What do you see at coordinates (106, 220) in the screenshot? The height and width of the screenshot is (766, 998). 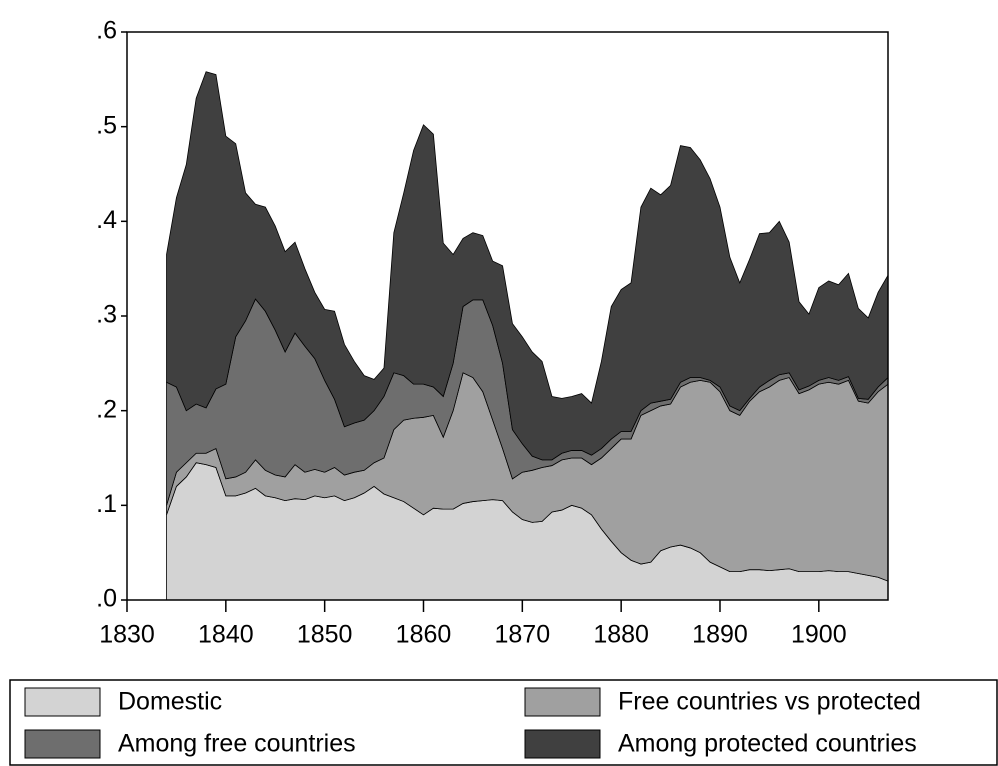 I see `y-tick-label: .4` at bounding box center [106, 220].